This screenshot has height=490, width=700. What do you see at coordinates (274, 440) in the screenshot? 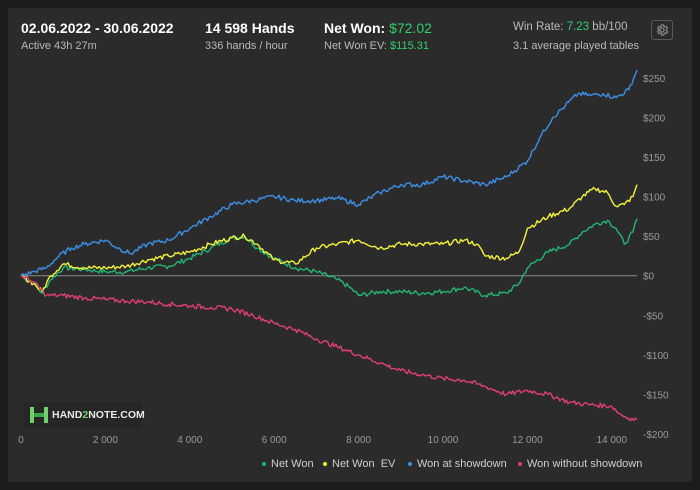
I see `x-tick-label: 6 000` at bounding box center [274, 440].